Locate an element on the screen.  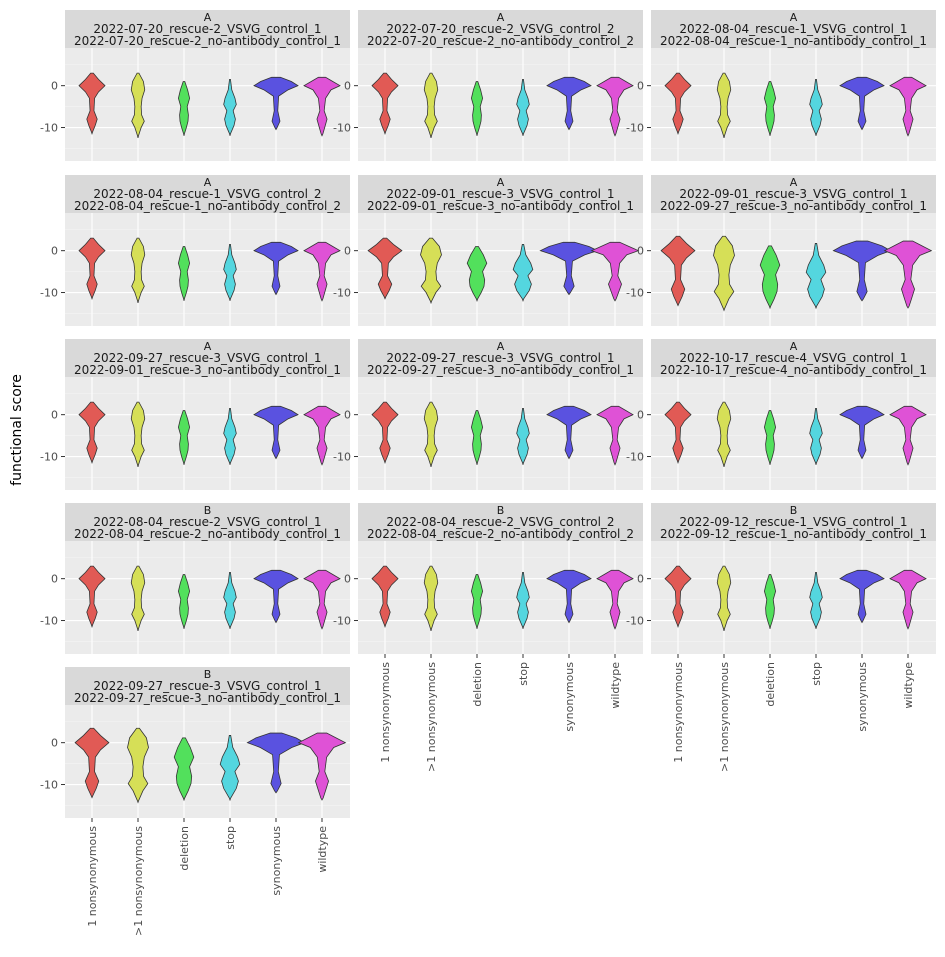
facet-label-1: 2022-08-04_rescue-1_VSVG_control_2 is located at coordinates (207, 194).